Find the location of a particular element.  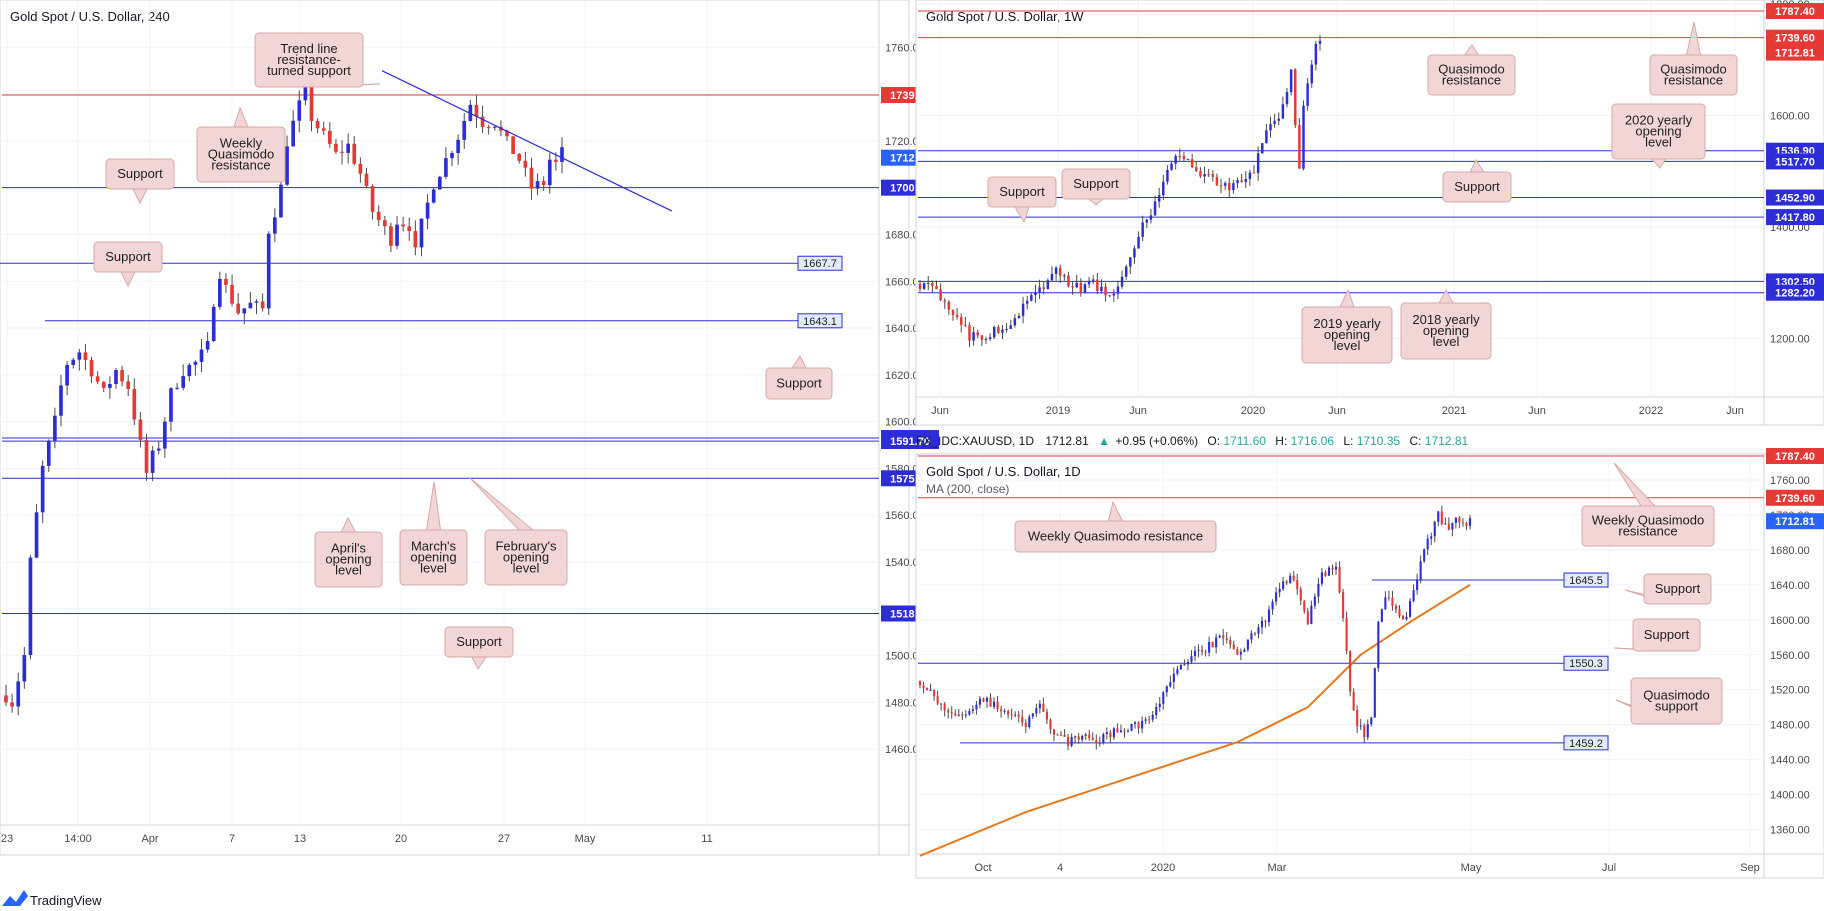

y-tick-label: 1520.00 is located at coordinates (1790, 691).